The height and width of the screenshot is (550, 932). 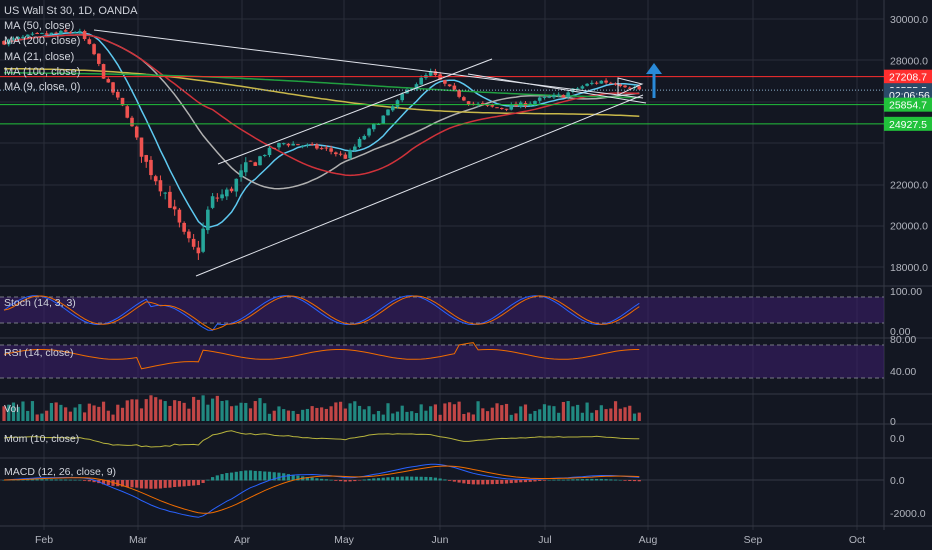 What do you see at coordinates (321, 313) in the screenshot?
I see `stoch-d-line` at bounding box center [321, 313].